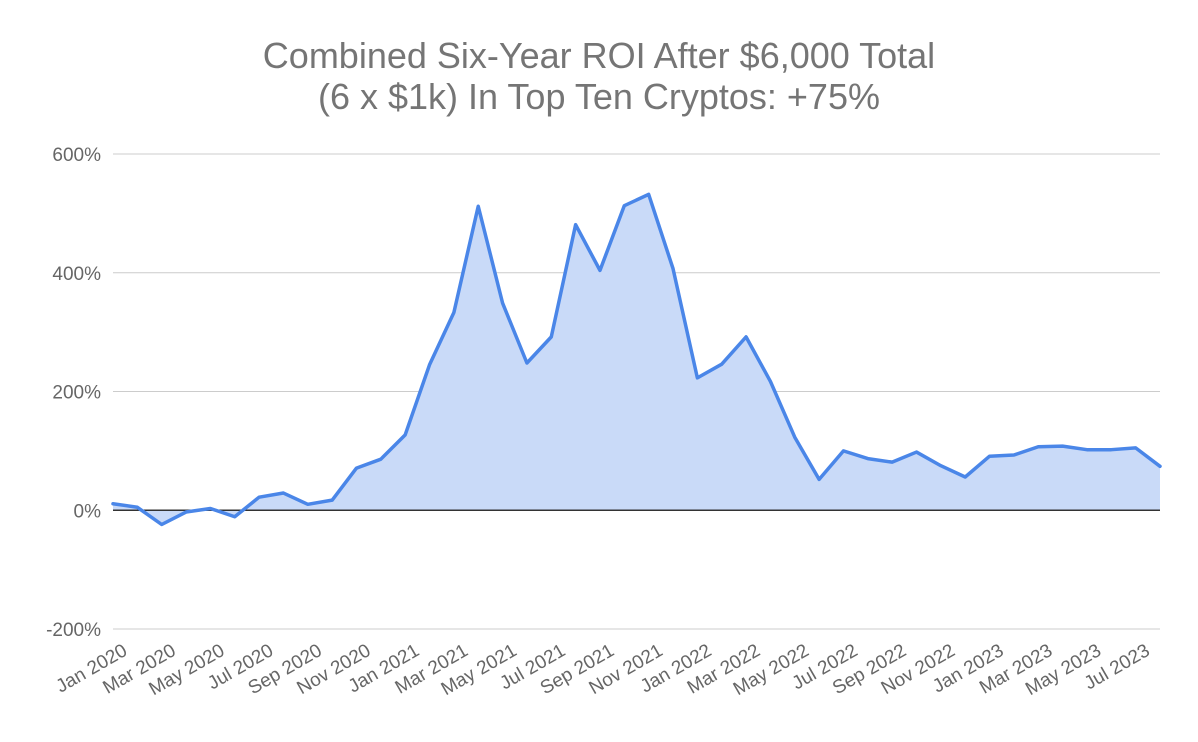 This screenshot has width=1198, height=742. I want to click on y-tick-label: 0%, so click(88, 511).